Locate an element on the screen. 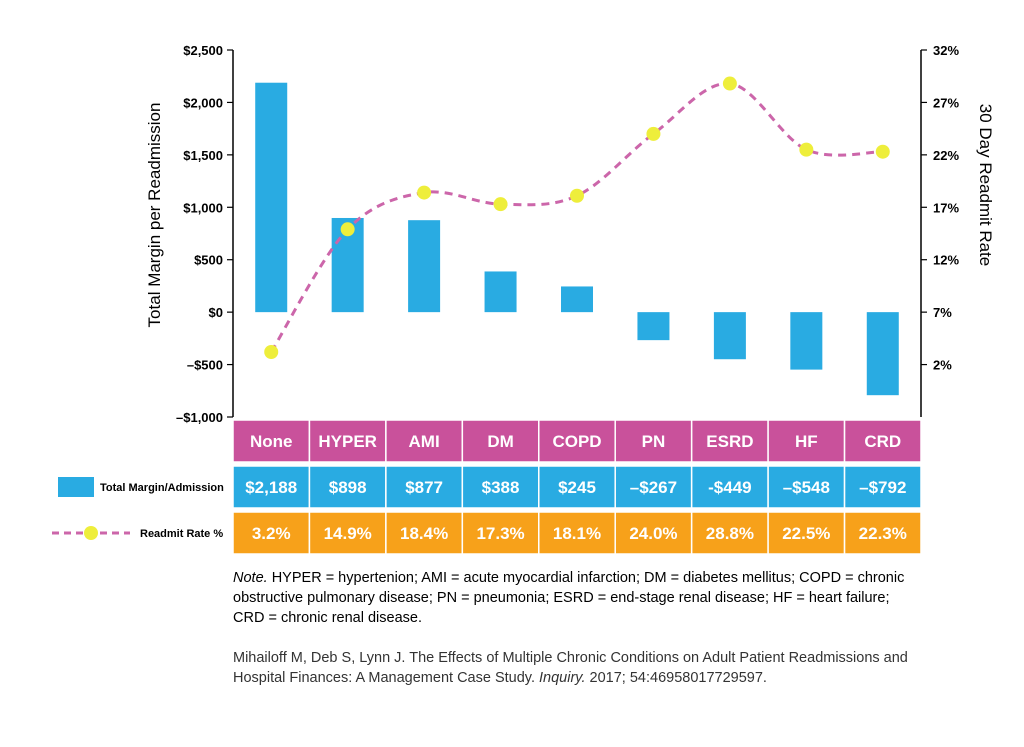 The image size is (1024, 747). y-axis-left-title: Total Margin per Readmission is located at coordinates (154, 215).